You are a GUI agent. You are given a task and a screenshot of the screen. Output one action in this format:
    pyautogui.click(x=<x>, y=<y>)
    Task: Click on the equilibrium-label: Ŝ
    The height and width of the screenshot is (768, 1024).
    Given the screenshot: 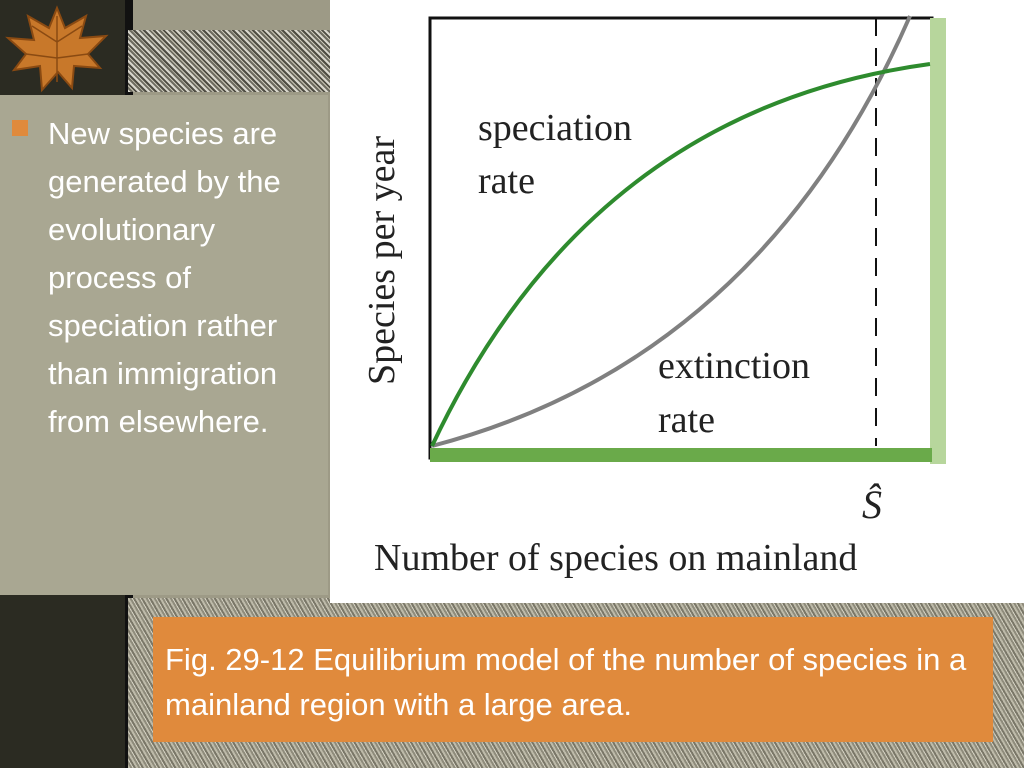 What is the action you would take?
    pyautogui.click(x=872, y=504)
    